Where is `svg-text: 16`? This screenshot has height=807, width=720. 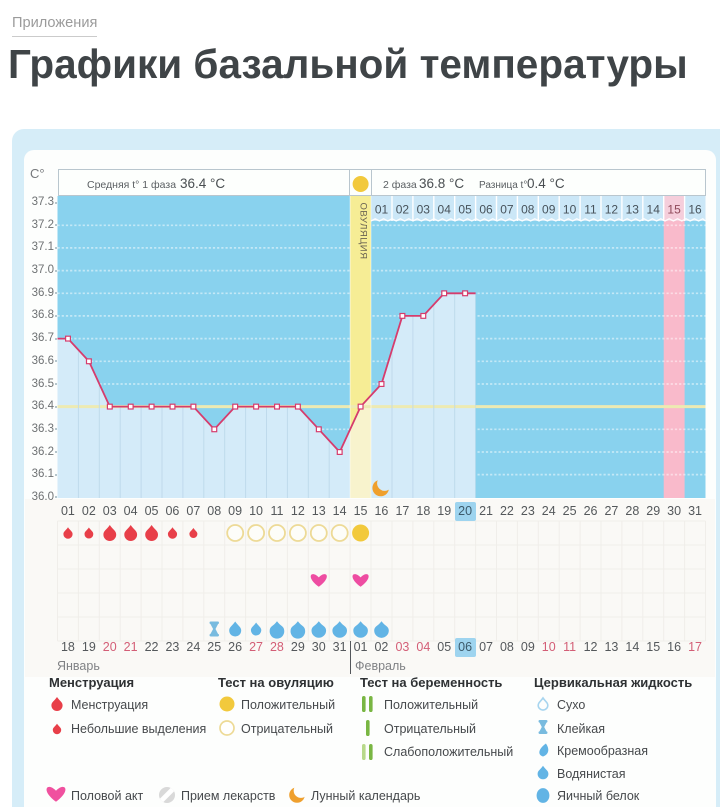 svg-text: 16 is located at coordinates (695, 210).